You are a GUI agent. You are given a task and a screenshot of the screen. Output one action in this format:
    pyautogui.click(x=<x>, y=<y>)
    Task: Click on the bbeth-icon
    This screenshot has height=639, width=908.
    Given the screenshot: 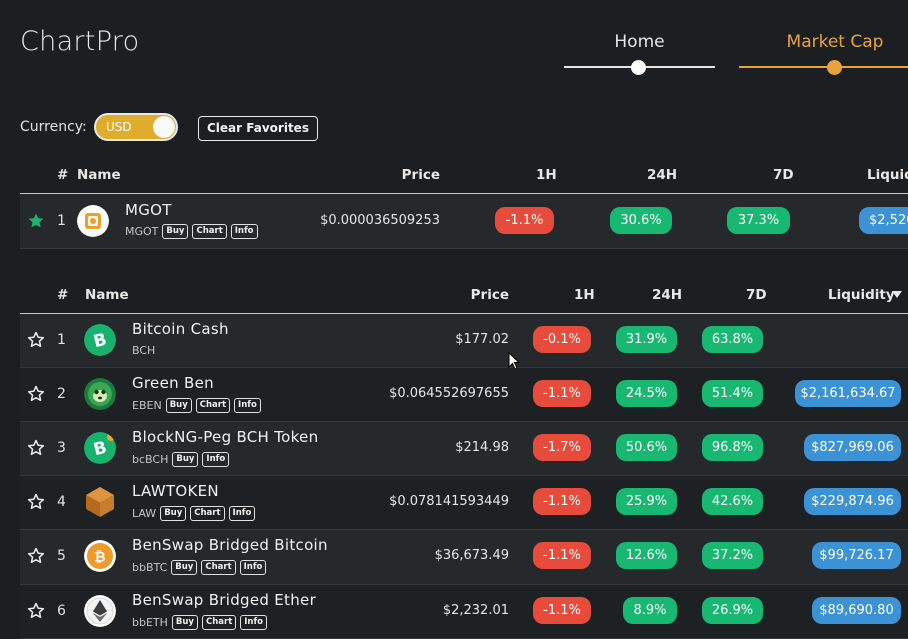 What is the action you would take?
    pyautogui.click(x=100, y=611)
    